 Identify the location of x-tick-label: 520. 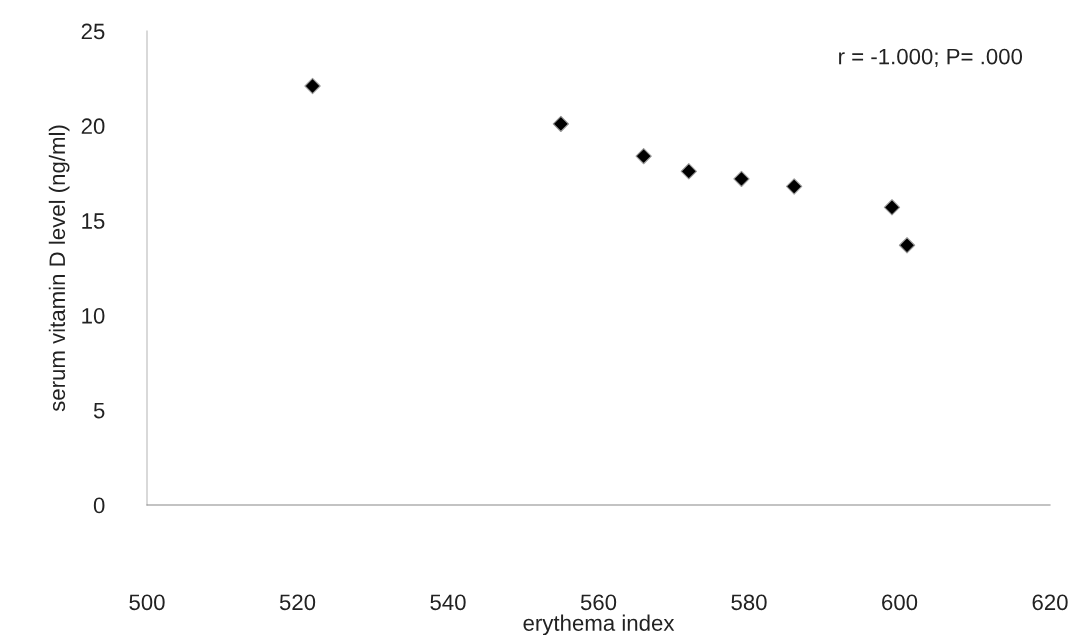
(297, 602).